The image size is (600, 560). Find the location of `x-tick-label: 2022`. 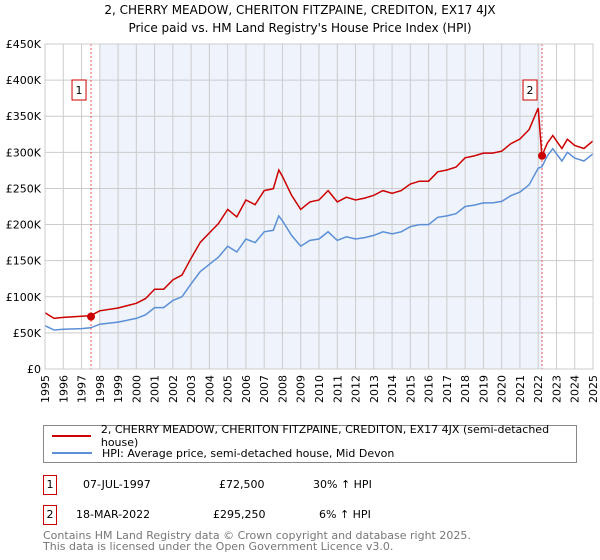

x-tick-label: 2022 is located at coordinates (538, 389).